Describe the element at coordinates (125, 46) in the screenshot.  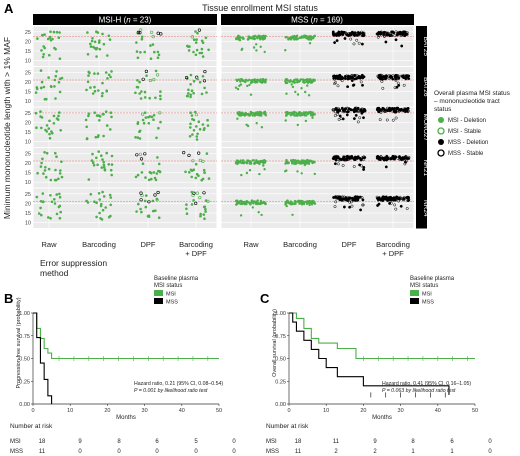
I see `facet-bat25-left` at that location.